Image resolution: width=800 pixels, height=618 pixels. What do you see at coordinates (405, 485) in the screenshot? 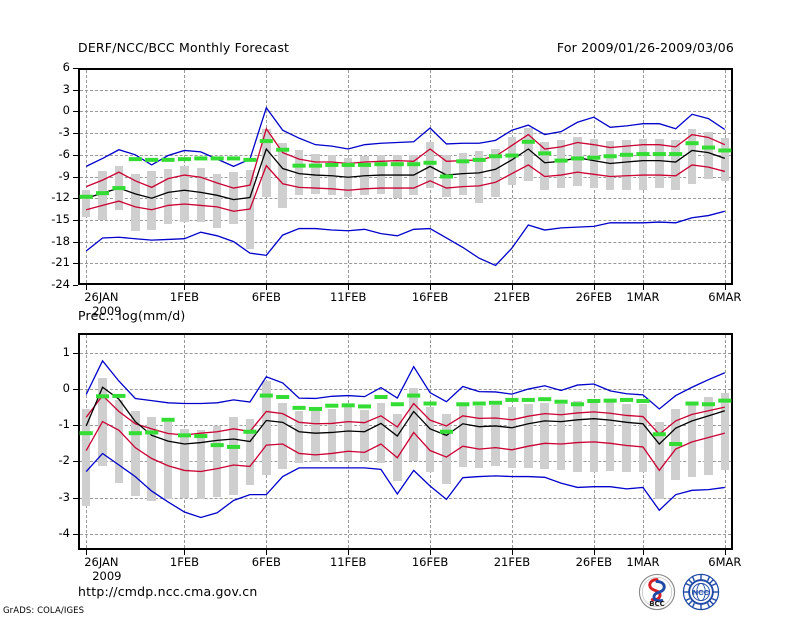
I see `series-line-min` at bounding box center [405, 485].